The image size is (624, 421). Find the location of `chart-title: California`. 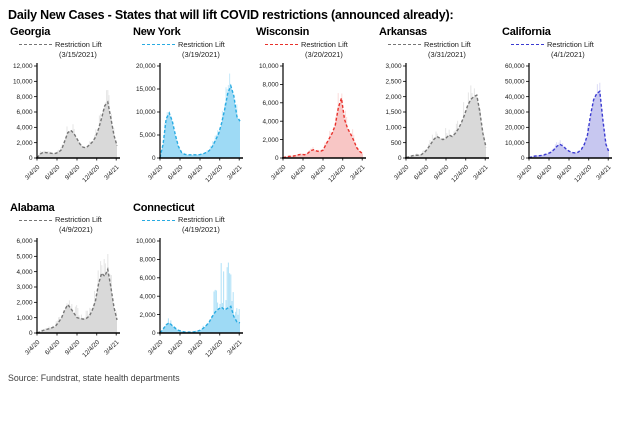

chart-title: California is located at coordinates (560, 32).